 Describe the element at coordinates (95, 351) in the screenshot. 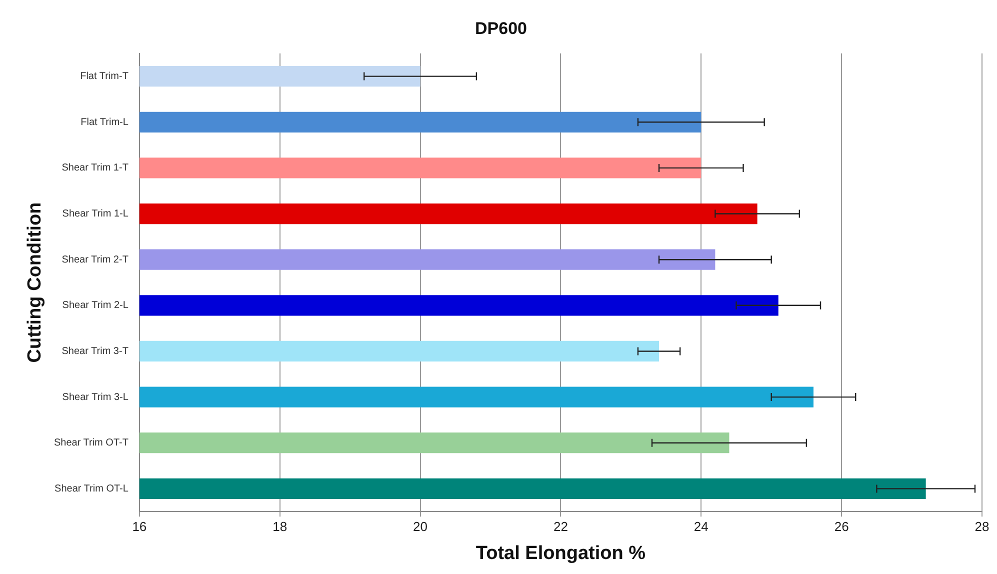

I see `y-tick-label: Shear Trim 3-T` at that location.